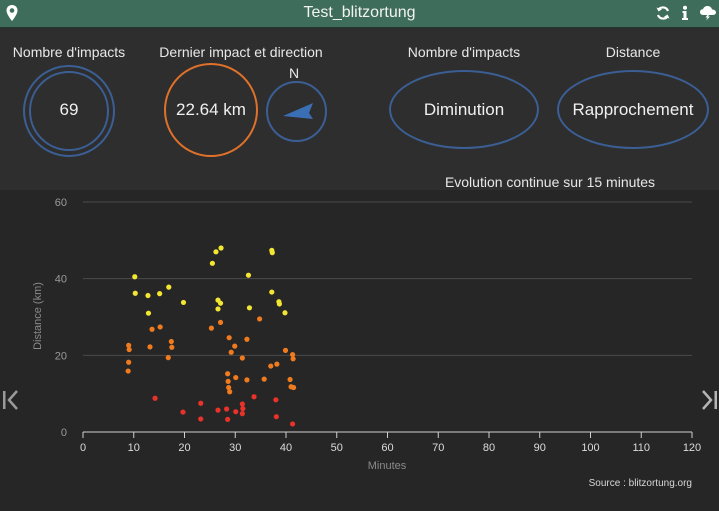  What do you see at coordinates (83, 448) in the screenshot?
I see `x-tick-label: 0` at bounding box center [83, 448].